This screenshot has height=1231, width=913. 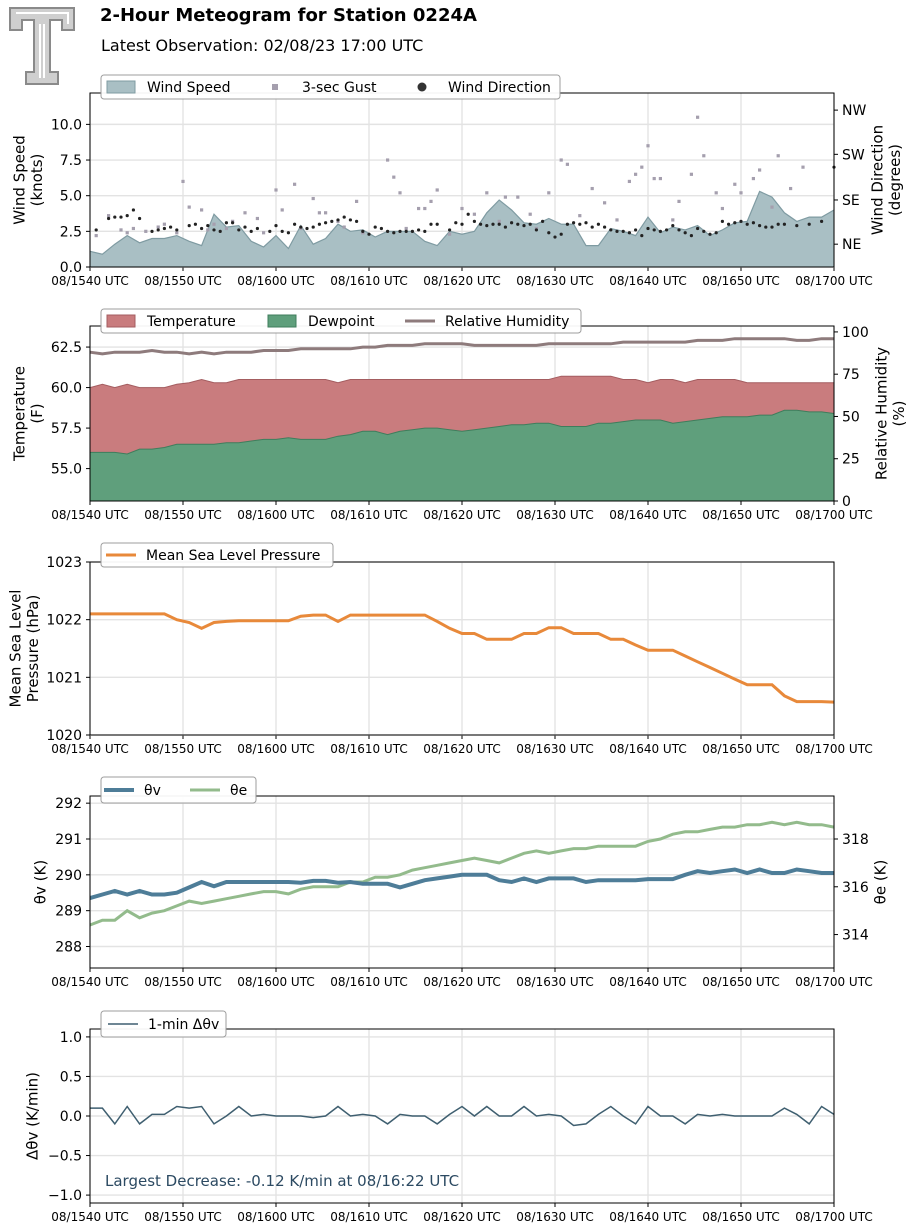 I want to click on x-tick-label: 08/1640 UTC, so click(x=647, y=982).